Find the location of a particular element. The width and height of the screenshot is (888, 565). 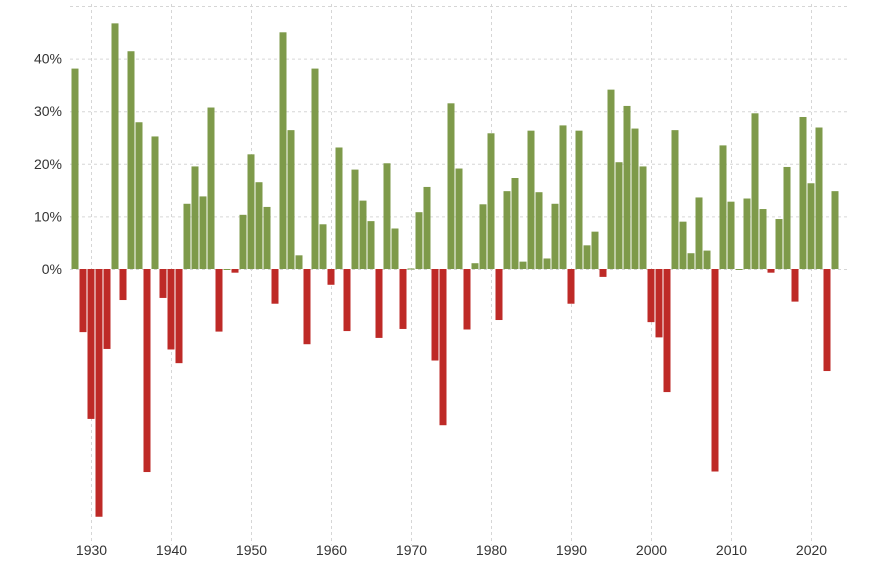

y-tick-label: 20% is located at coordinates (48, 164).